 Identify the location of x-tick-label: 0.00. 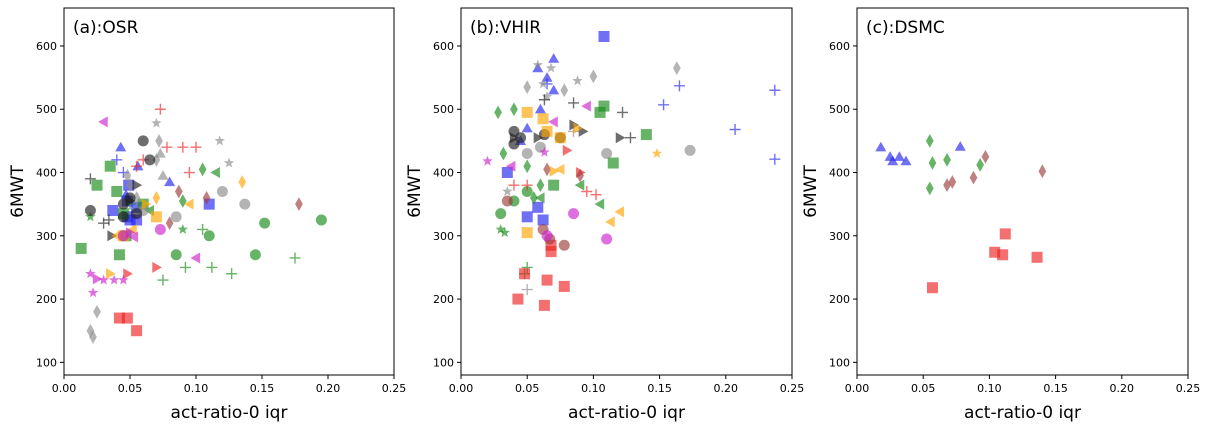
(857, 388).